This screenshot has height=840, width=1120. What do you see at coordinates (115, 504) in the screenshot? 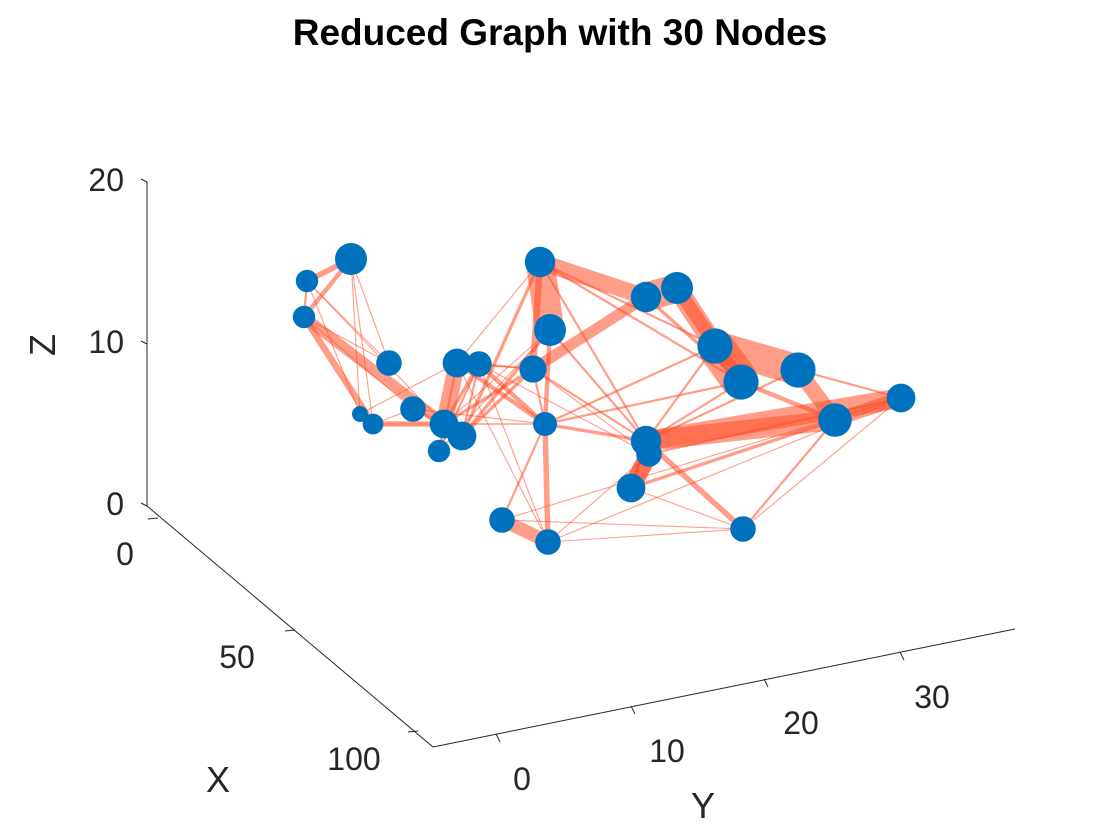
I see `z-tick-label: 0` at bounding box center [115, 504].